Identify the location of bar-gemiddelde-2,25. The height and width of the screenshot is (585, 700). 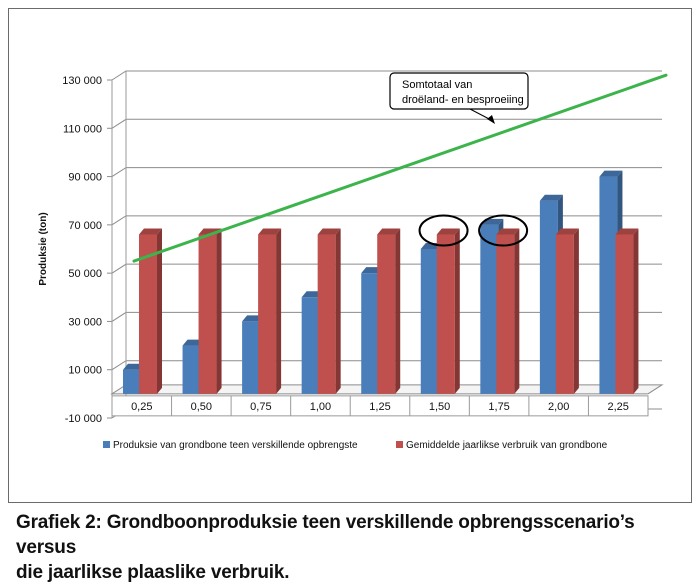
(627, 311).